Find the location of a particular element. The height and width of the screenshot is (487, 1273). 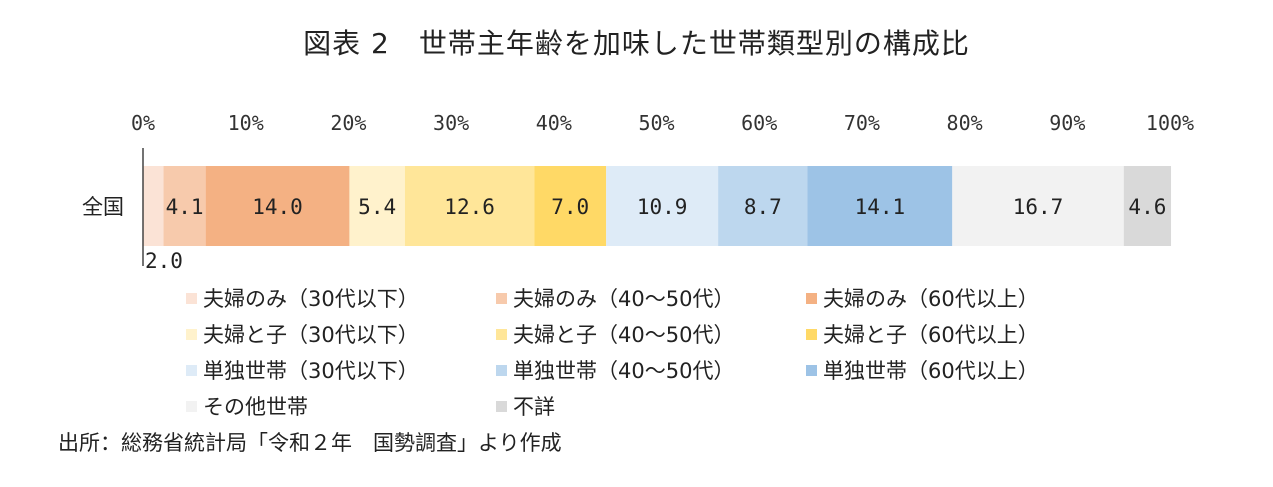

legend-item: その他世帯 is located at coordinates (247, 406).